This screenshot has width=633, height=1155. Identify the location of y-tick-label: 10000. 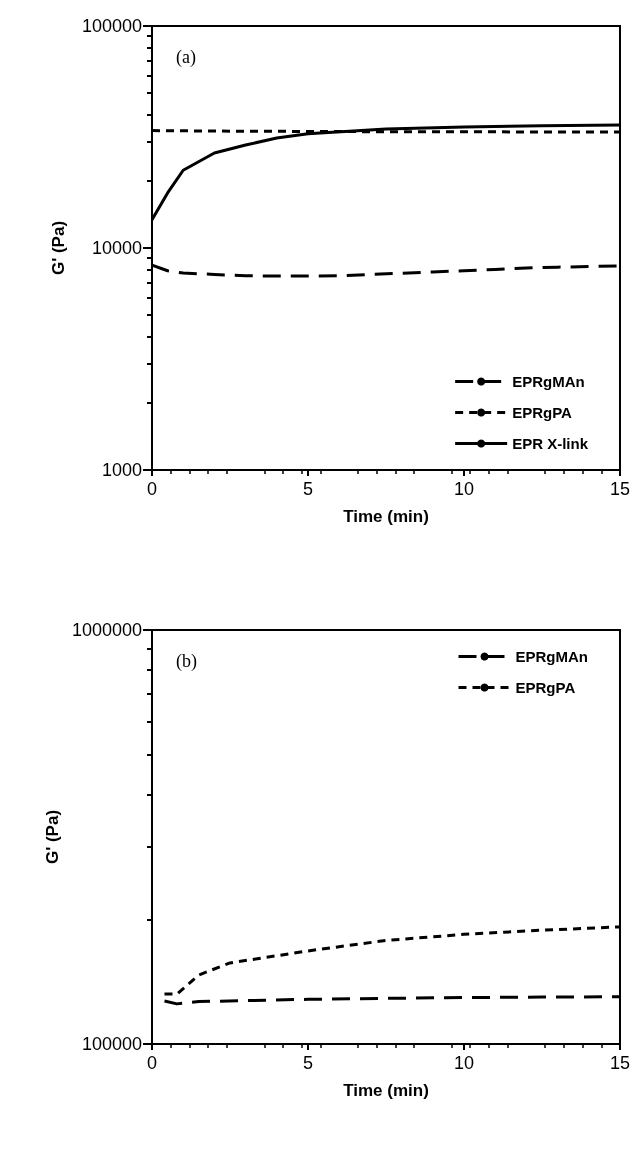
(116, 248).